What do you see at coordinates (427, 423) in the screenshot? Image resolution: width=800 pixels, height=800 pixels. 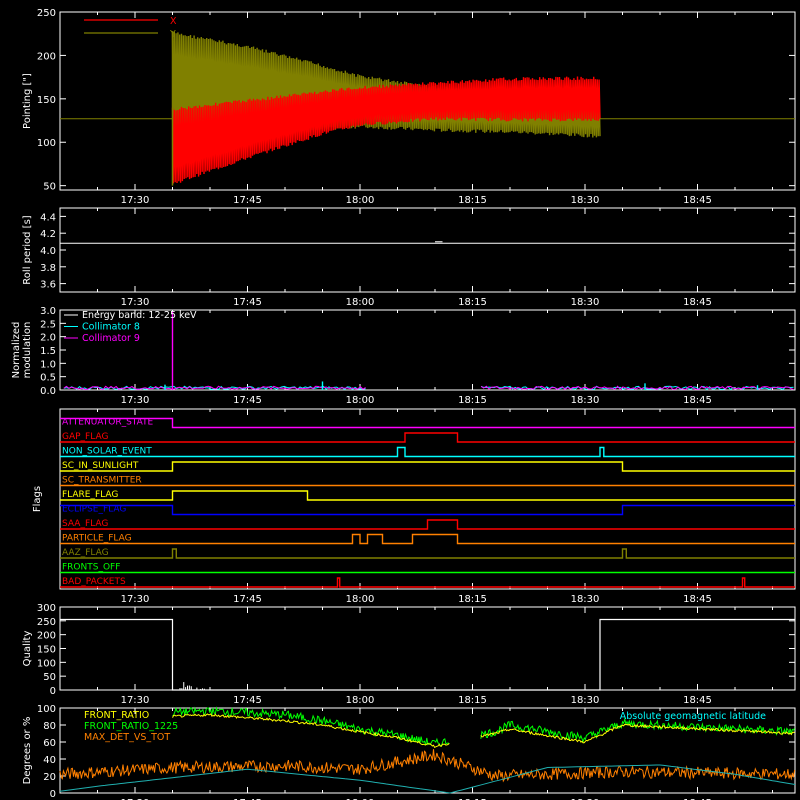 I see `flag-line-attenuator-state` at bounding box center [427, 423].